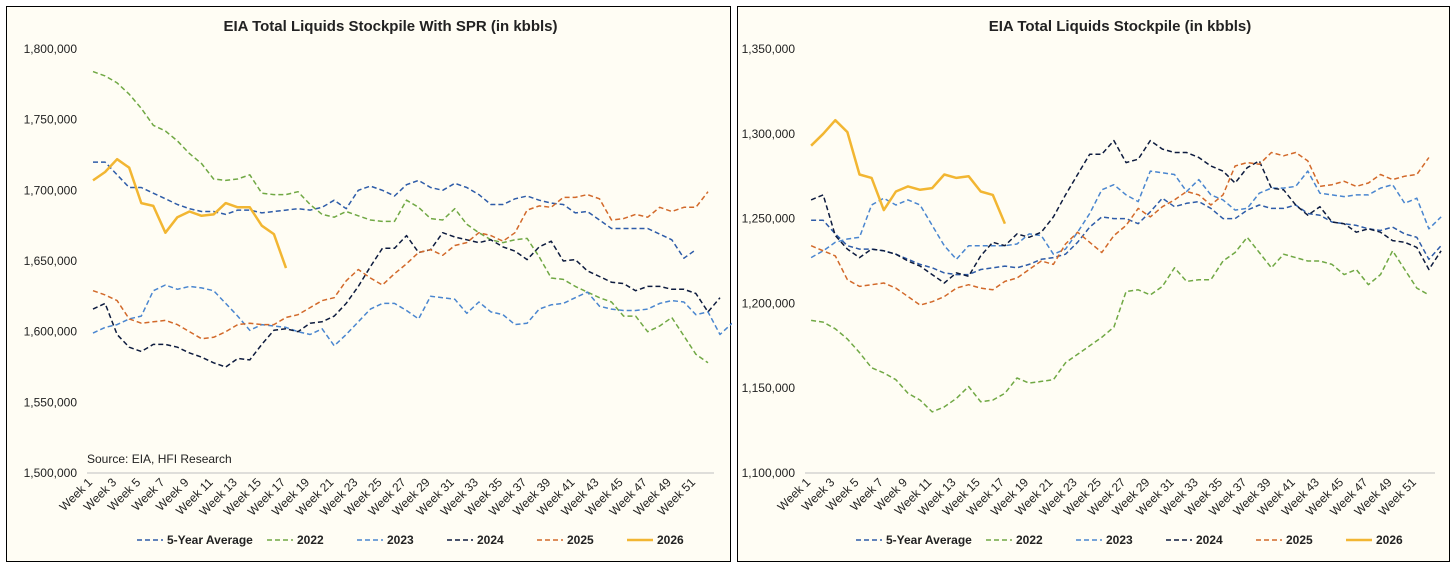 Image resolution: width=1456 pixels, height=570 pixels. What do you see at coordinates (769, 134) in the screenshot?
I see `y-tick-label: 1,300,000` at bounding box center [769, 134].